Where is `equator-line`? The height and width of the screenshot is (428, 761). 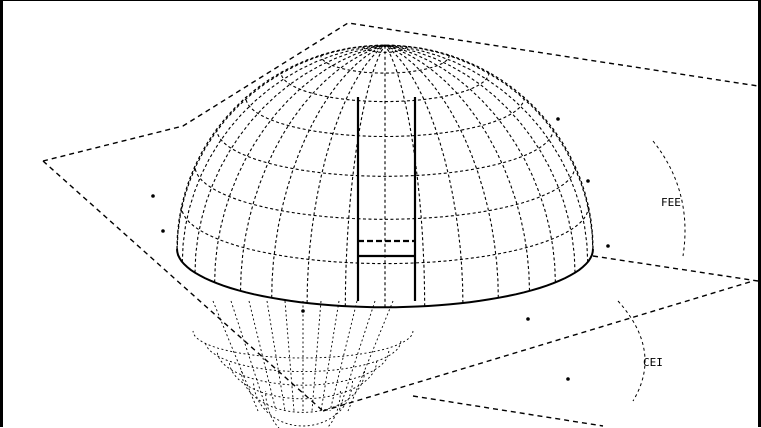 equator-line is located at coordinates (385, 278).